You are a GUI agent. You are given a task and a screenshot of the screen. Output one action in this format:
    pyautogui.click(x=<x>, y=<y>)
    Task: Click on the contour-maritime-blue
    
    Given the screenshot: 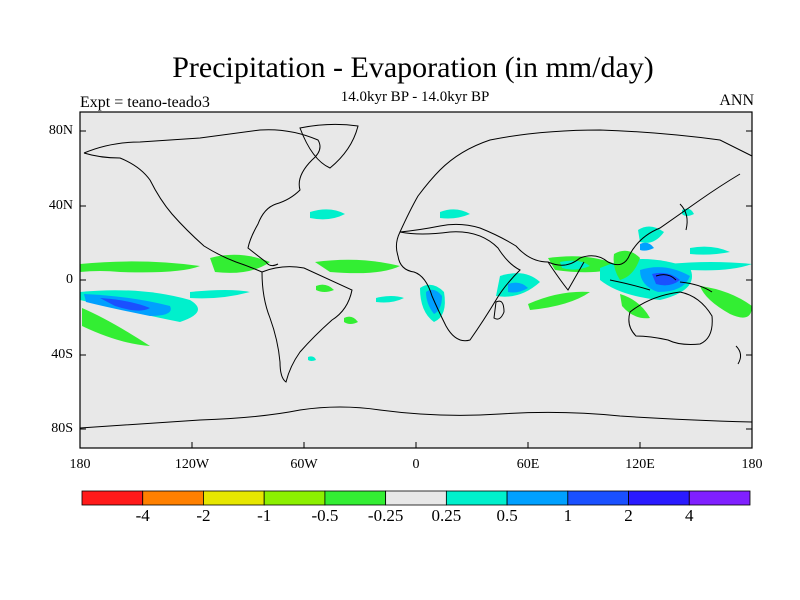 What is the action you would take?
    pyautogui.click(x=666, y=279)
    